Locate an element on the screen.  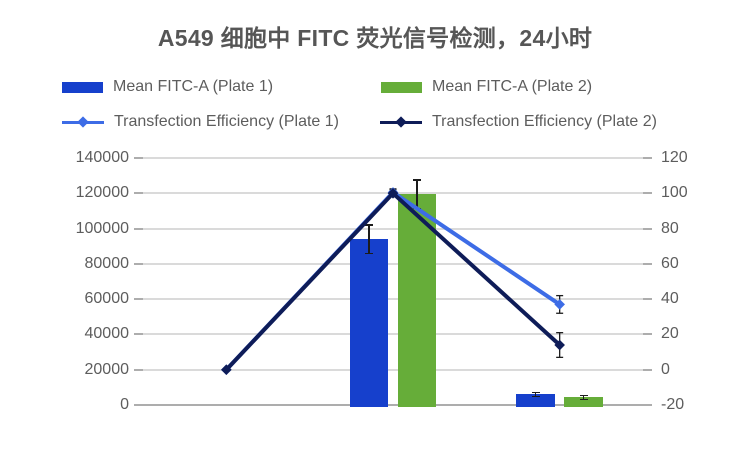
left-axis-tick-label: 40000 is located at coordinates (107, 334).